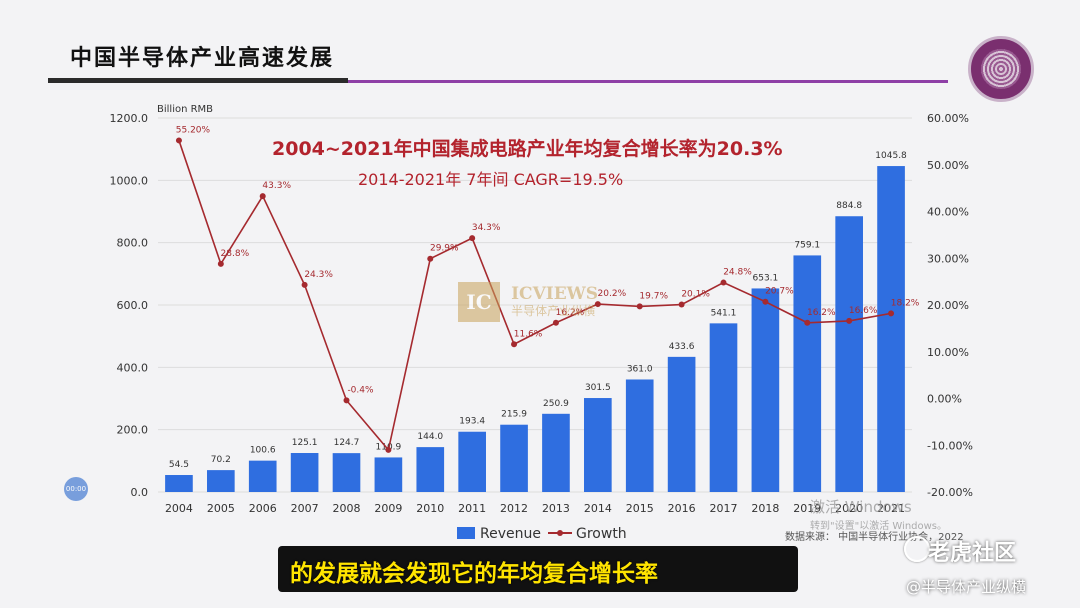  I want to click on x-tick-label: 2007, so click(305, 508).